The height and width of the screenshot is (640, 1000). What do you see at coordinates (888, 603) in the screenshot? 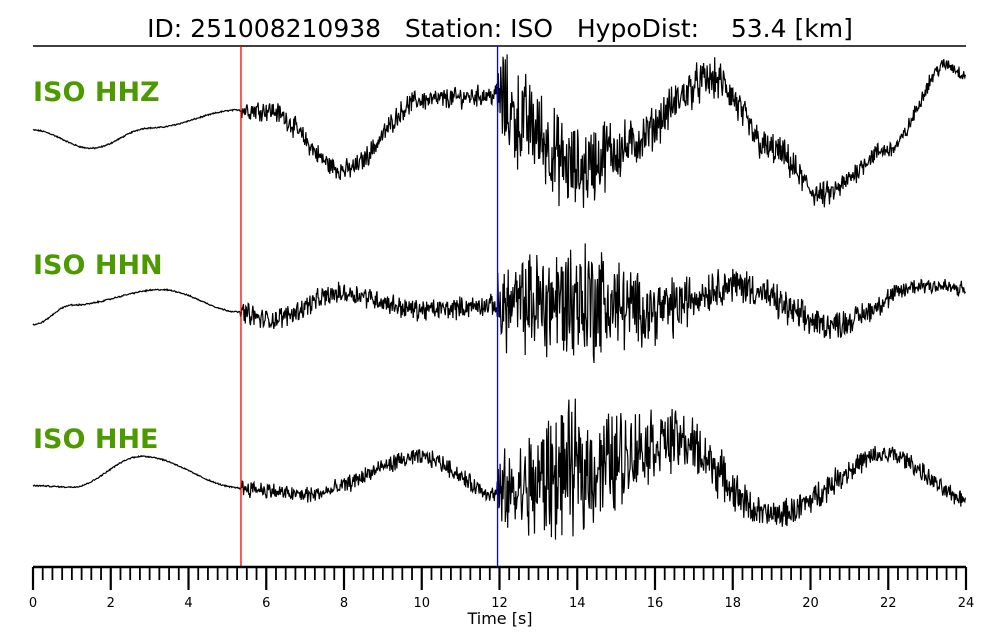
I see `x-tick-label: 22` at bounding box center [888, 603].